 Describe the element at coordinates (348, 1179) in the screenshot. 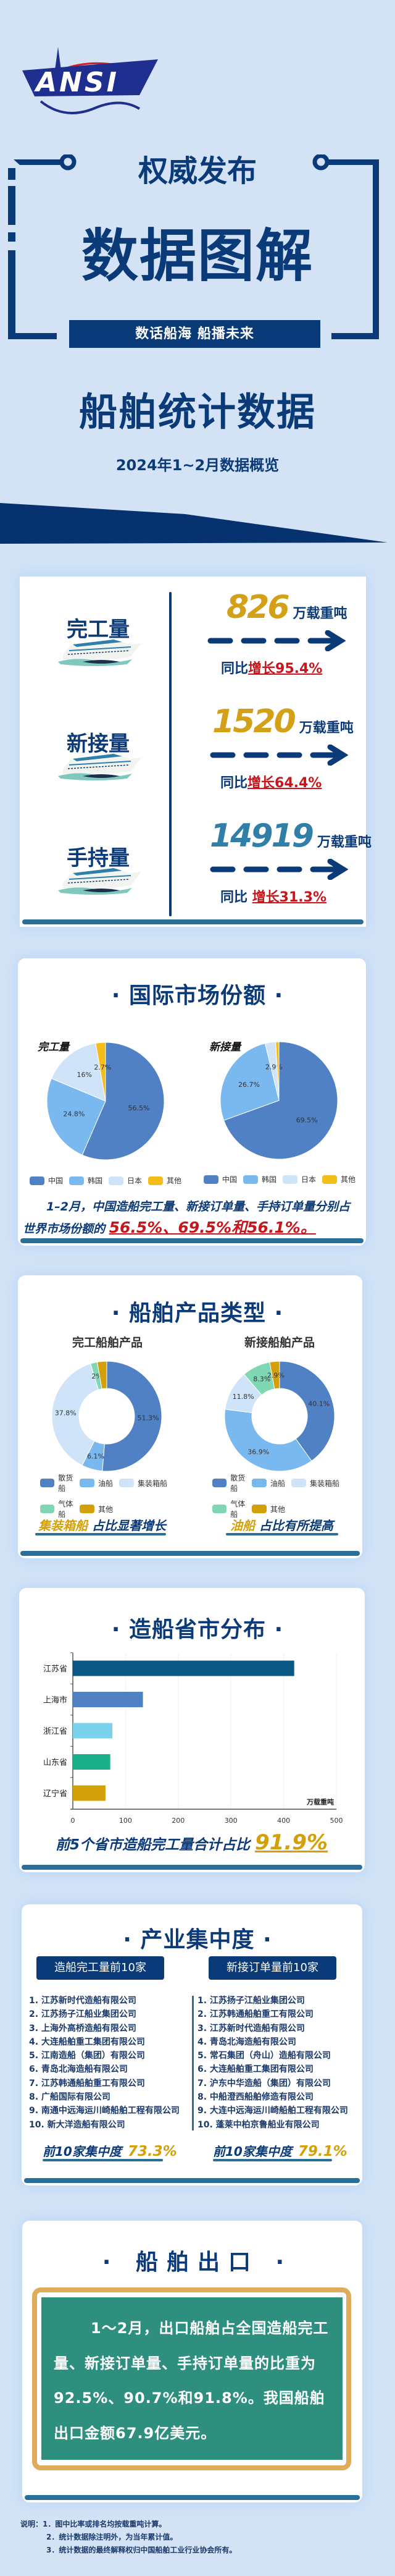

I see `legend-label: 其他` at that location.